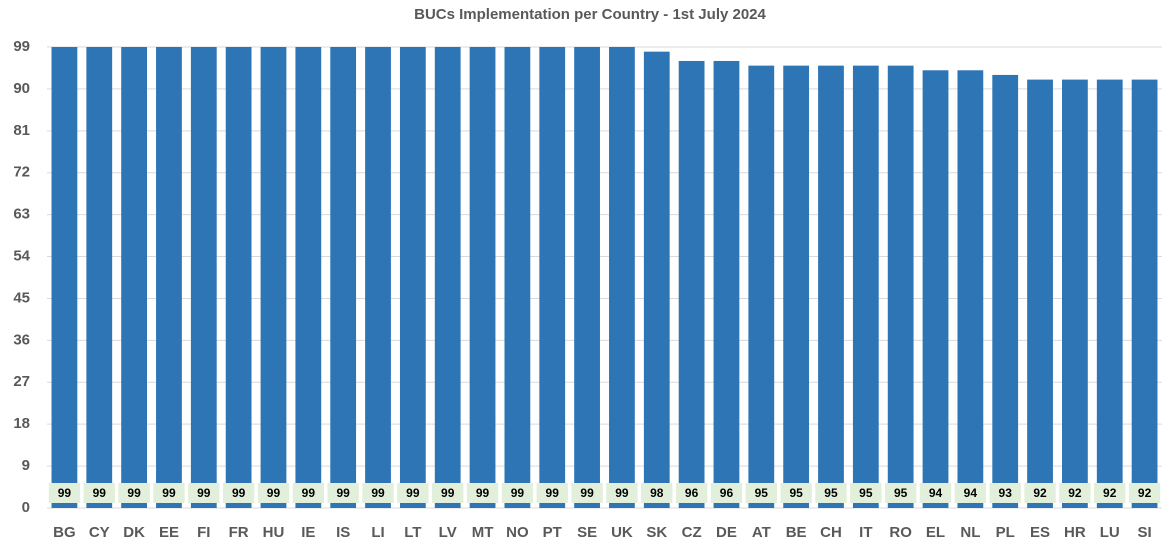  What do you see at coordinates (1005, 532) in the screenshot?
I see `x-tick-label: PL` at bounding box center [1005, 532].